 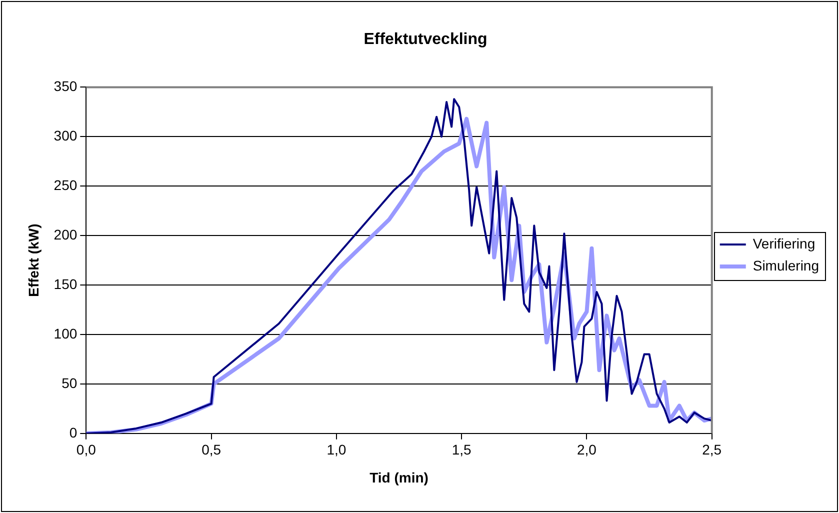 I want to click on y-tick-label: 0, so click(x=73, y=432).